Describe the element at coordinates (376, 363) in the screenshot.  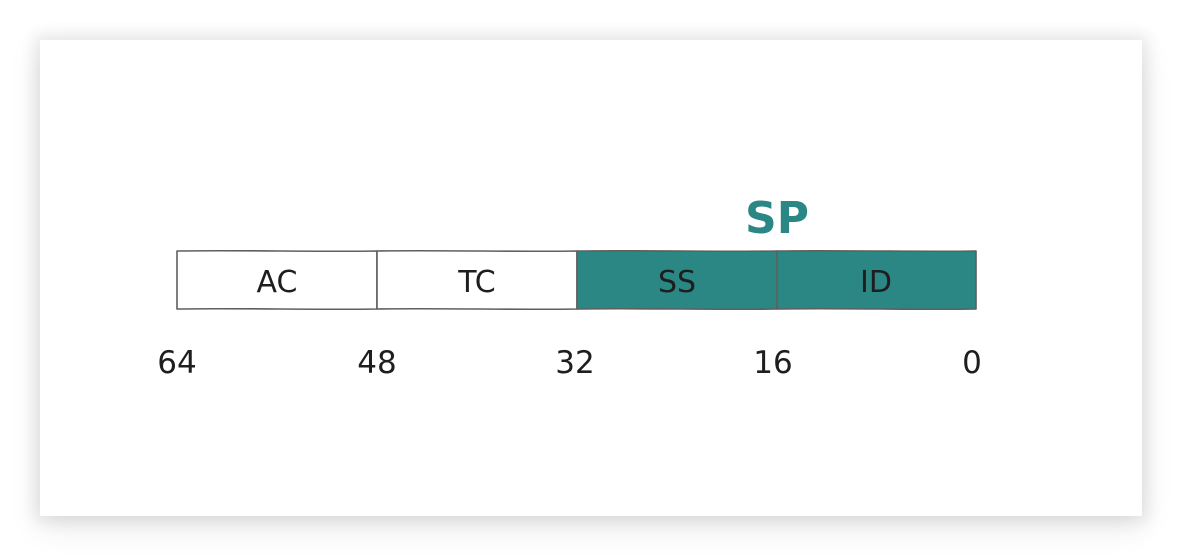
I see `bit-position-48: 48` at that location.